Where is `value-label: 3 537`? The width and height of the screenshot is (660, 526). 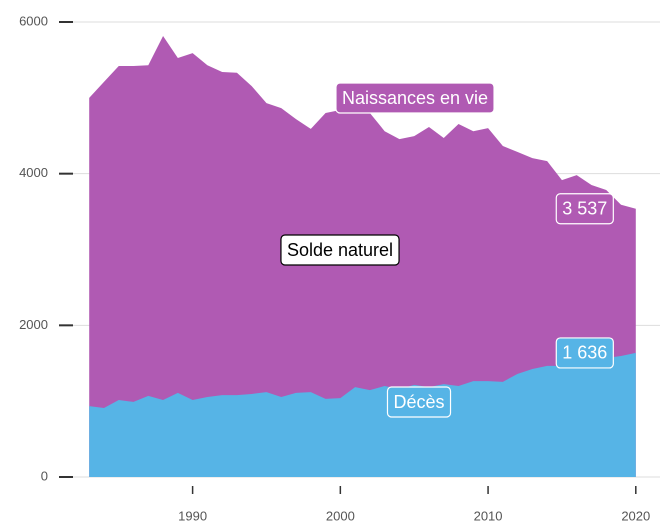
value-label: 3 537 is located at coordinates (584, 209).